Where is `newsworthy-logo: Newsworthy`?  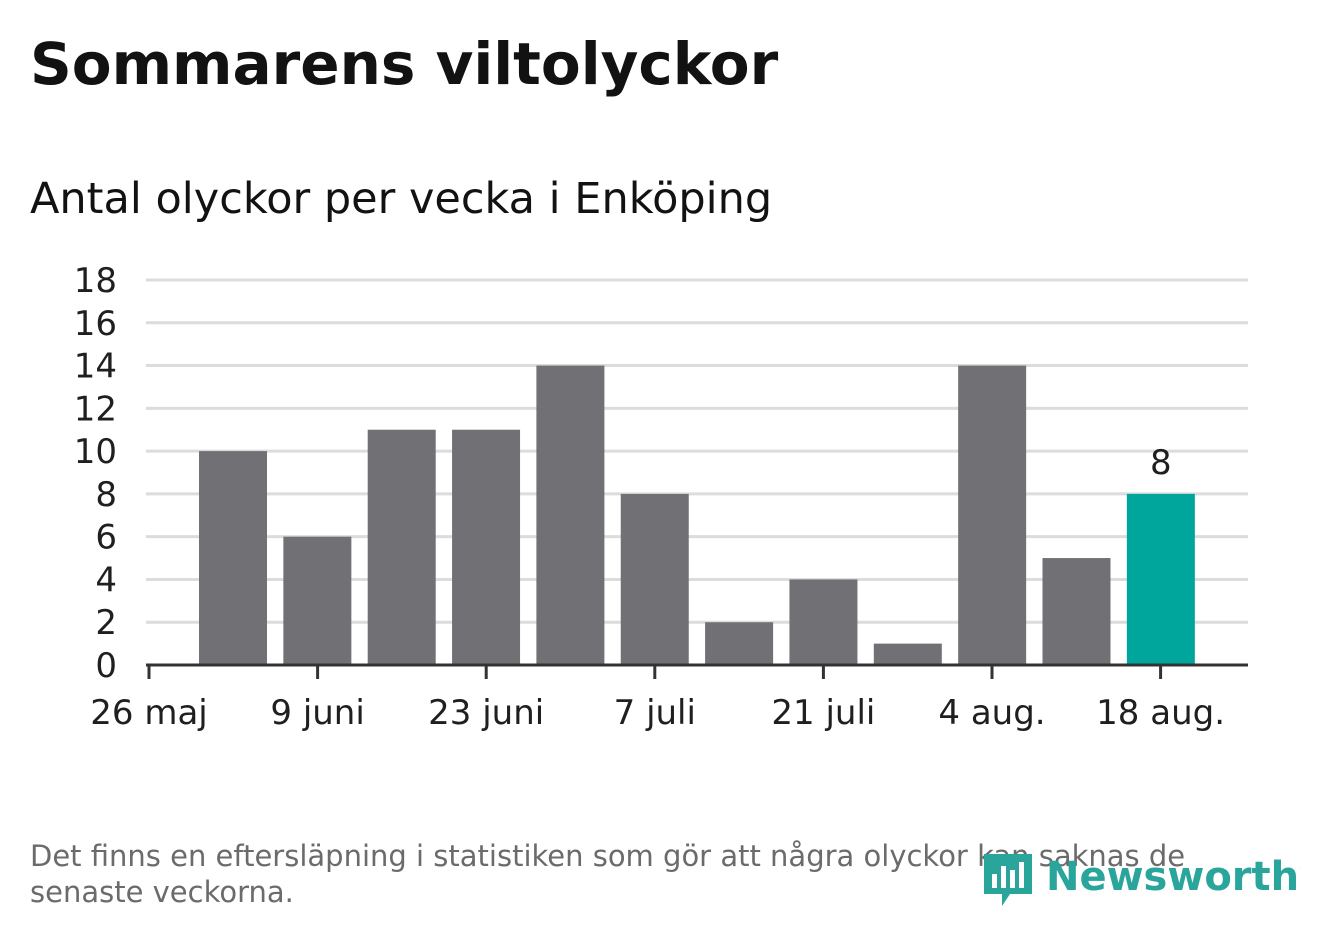 newsworthy-logo: Newsworthy is located at coordinates (1142, 880).